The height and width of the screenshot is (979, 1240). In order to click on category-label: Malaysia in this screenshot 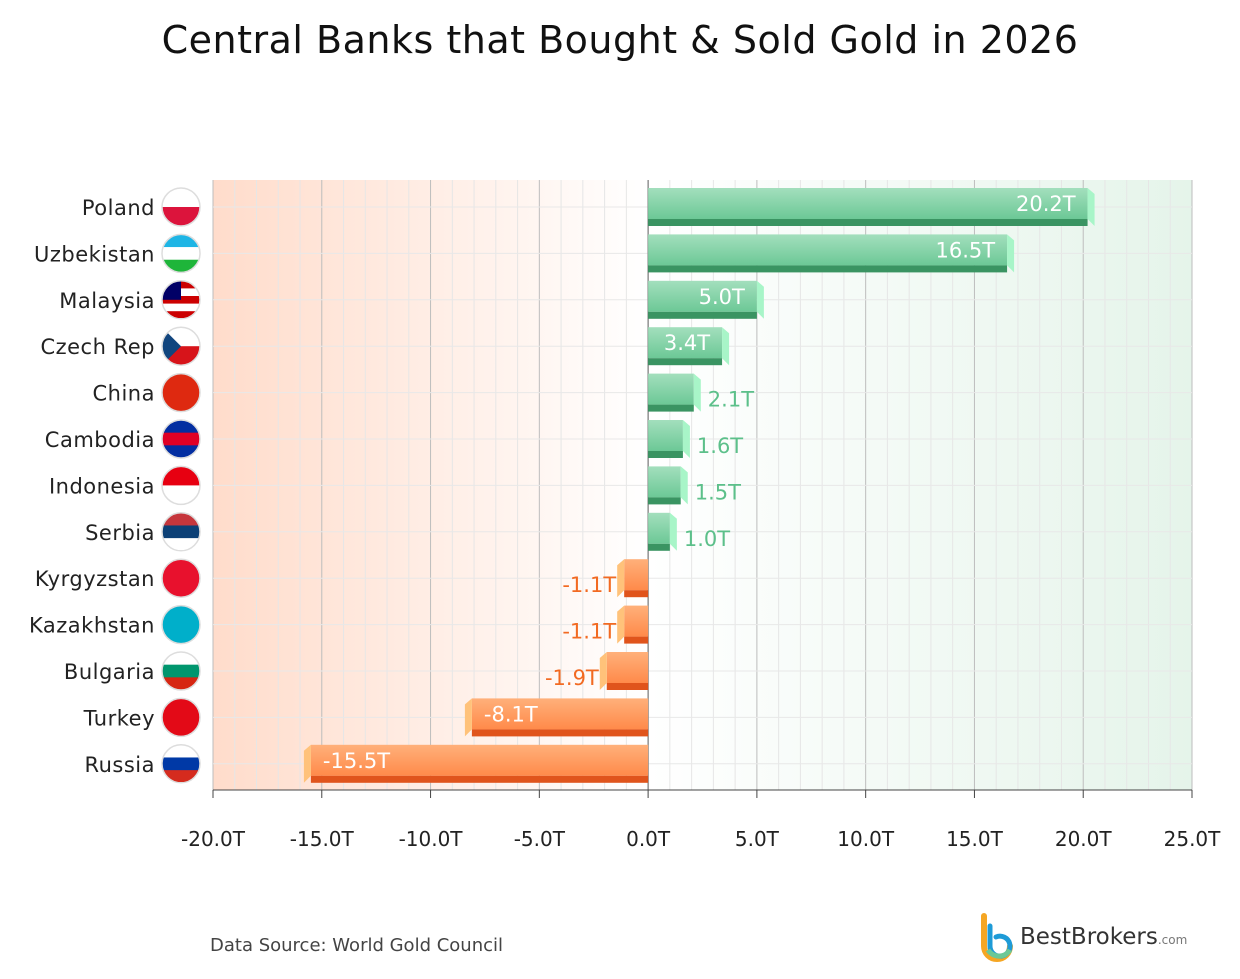, I will do `click(107, 301)`.